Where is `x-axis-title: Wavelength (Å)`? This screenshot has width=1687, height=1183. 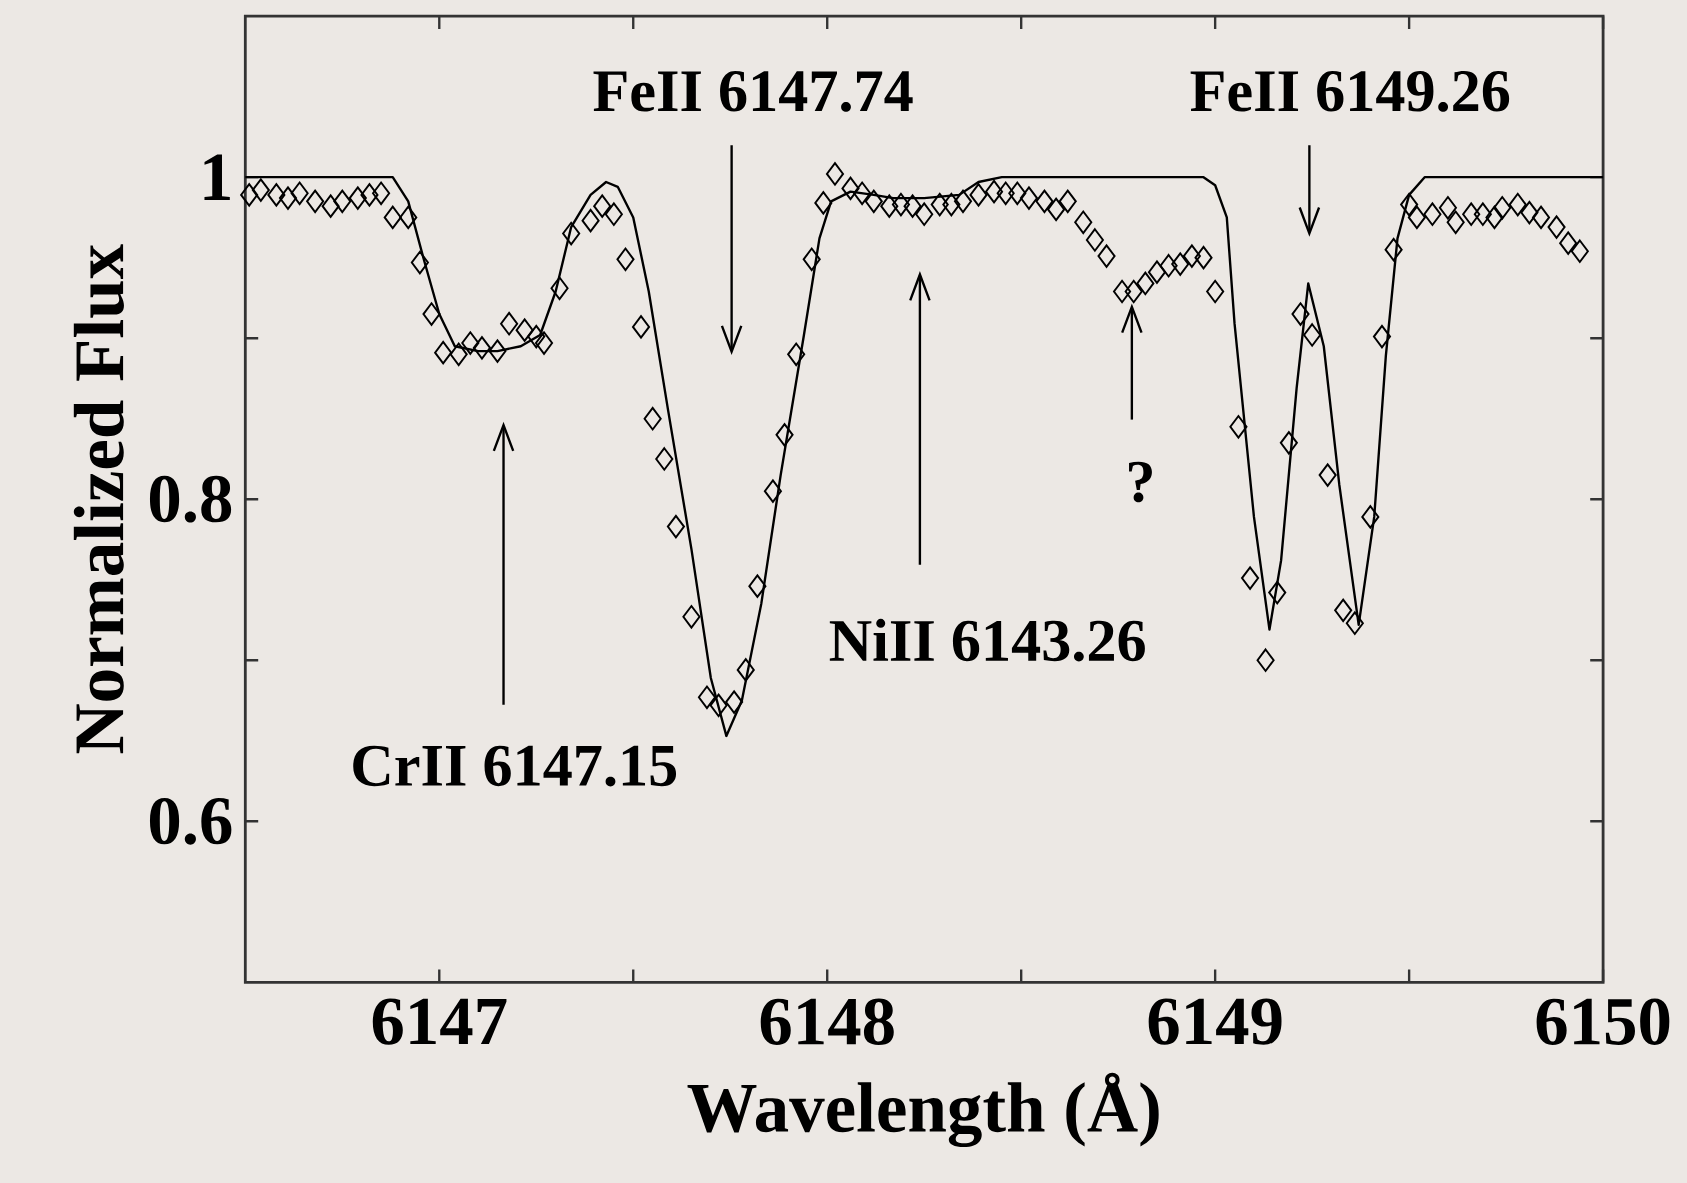 x-axis-title: Wavelength (Å) is located at coordinates (923, 1109).